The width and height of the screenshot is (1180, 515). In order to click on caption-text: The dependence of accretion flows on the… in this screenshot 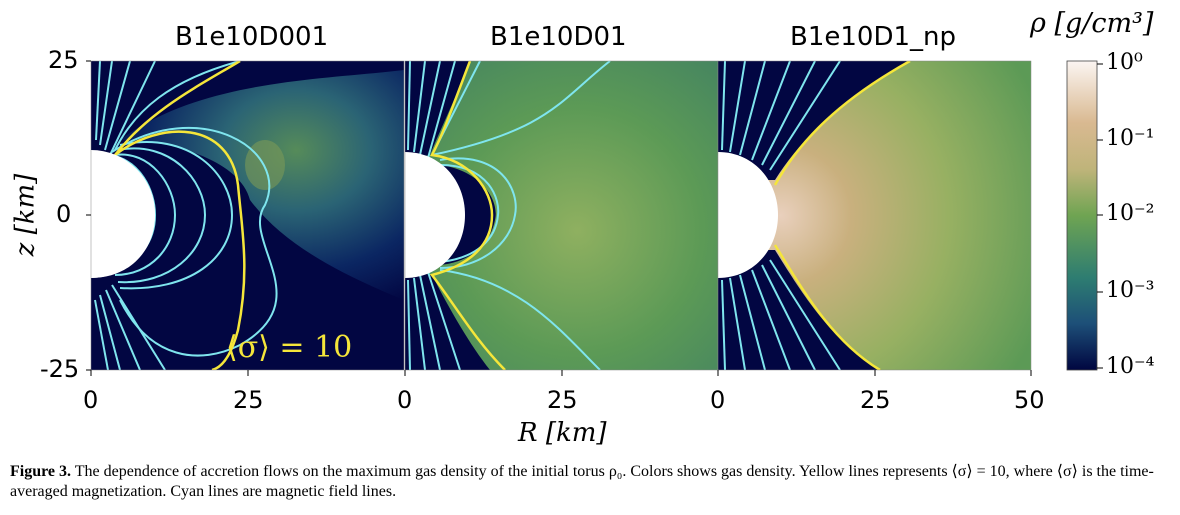, I will do `click(582, 481)`.